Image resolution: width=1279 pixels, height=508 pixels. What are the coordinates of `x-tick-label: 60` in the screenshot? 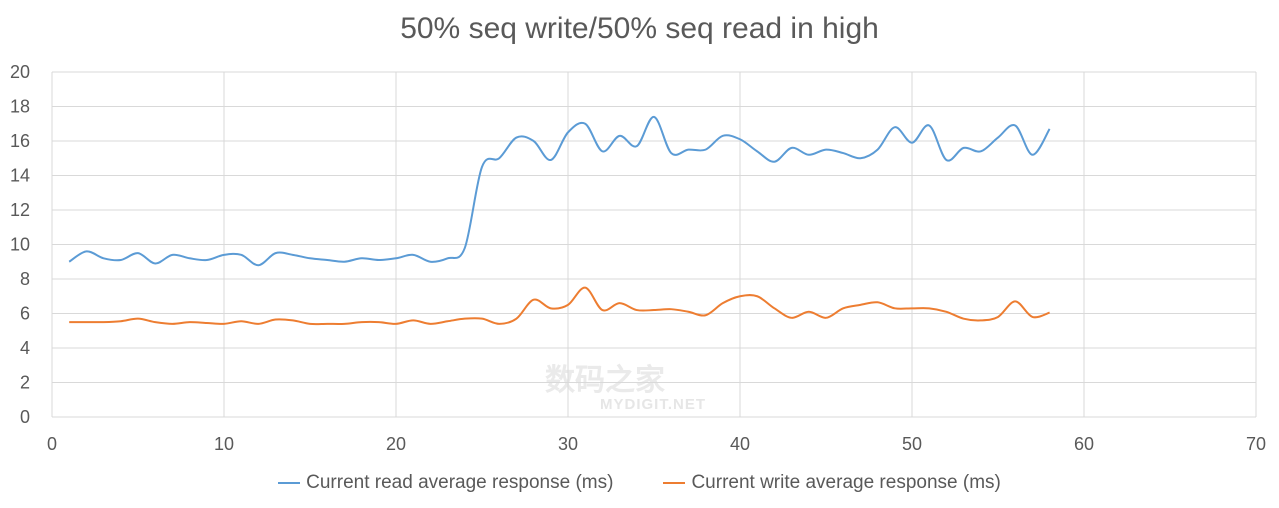 It's located at (1084, 444).